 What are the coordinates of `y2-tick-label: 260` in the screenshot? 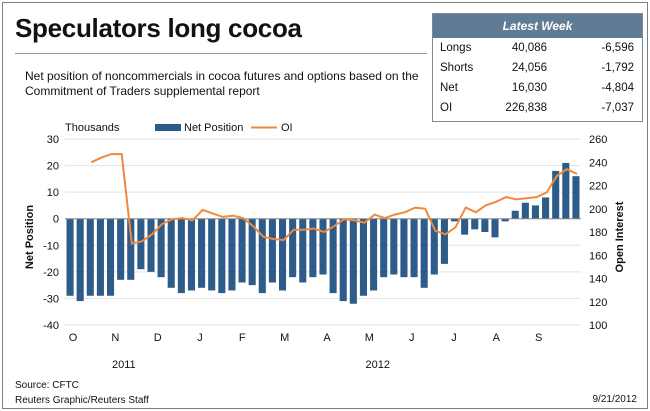 It's located at (598, 140).